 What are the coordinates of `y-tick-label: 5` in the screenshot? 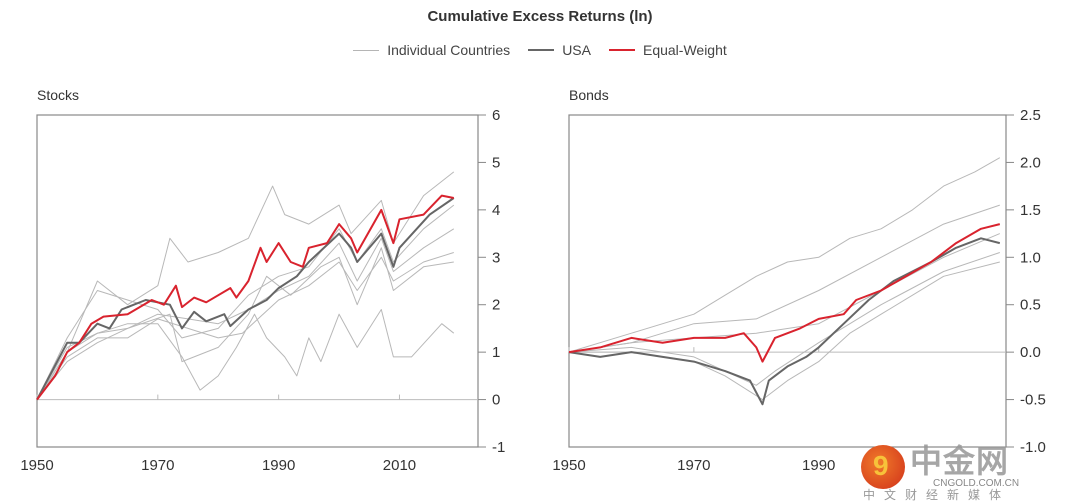 It's located at (496, 162).